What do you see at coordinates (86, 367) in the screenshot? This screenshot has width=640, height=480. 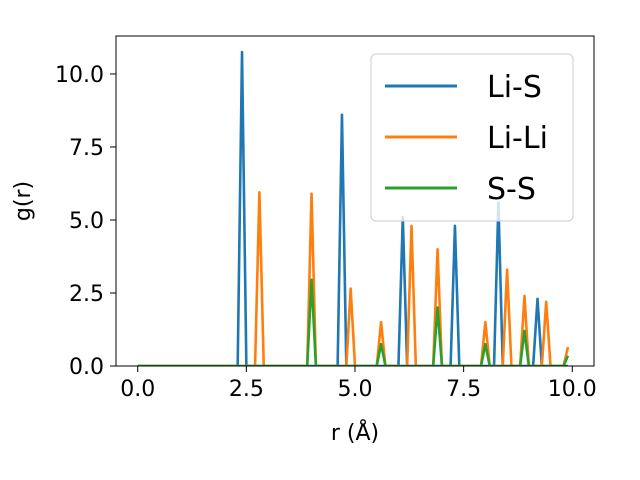 I see `y-tick-label: 0.0` at bounding box center [86, 367].